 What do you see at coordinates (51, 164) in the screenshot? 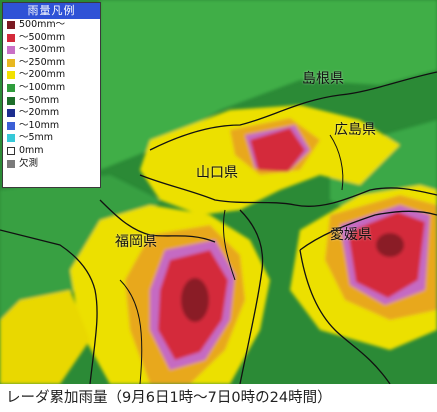
I see `legend-item: 欠測` at bounding box center [51, 164].